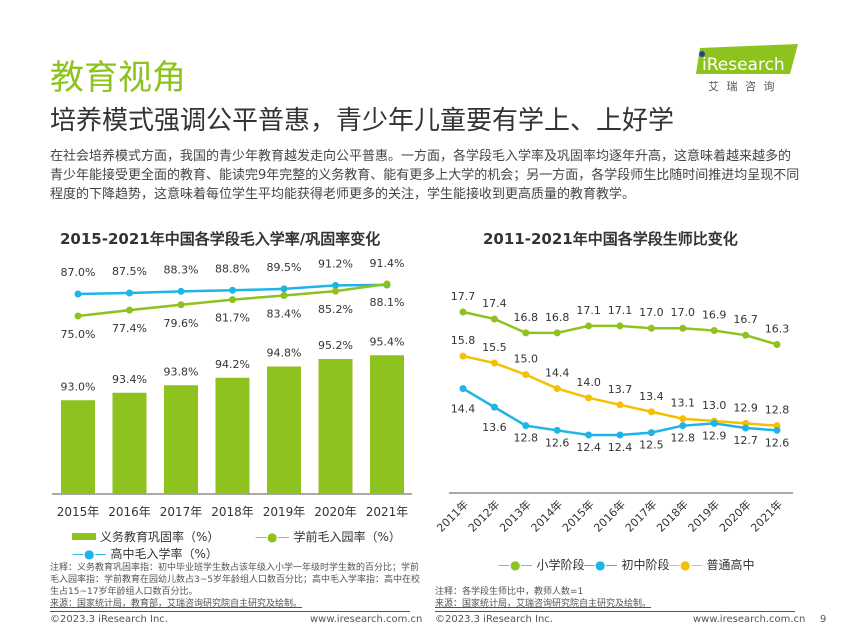  I want to click on senior-label: 12.8, so click(777, 410).